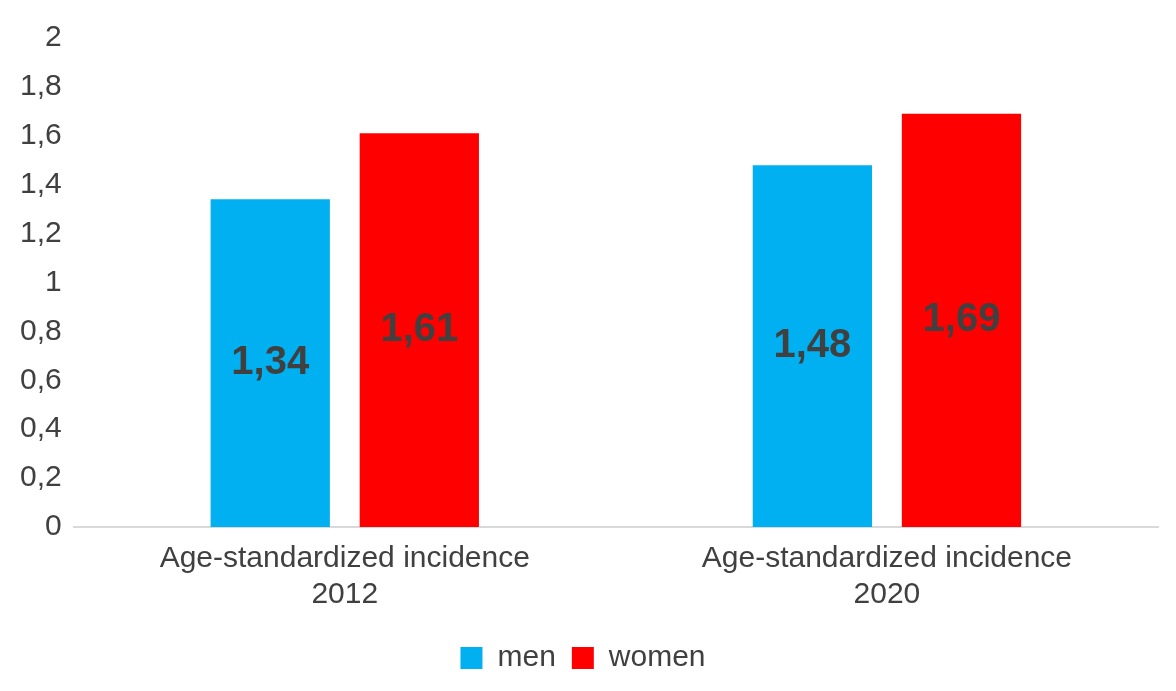  Describe the element at coordinates (40, 134) in the screenshot. I see `y-tick-label: 1,6` at that location.